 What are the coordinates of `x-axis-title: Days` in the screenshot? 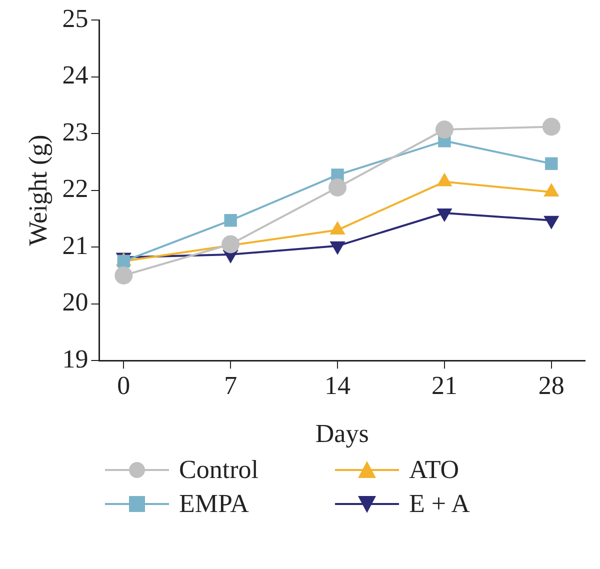 It's located at (342, 433).